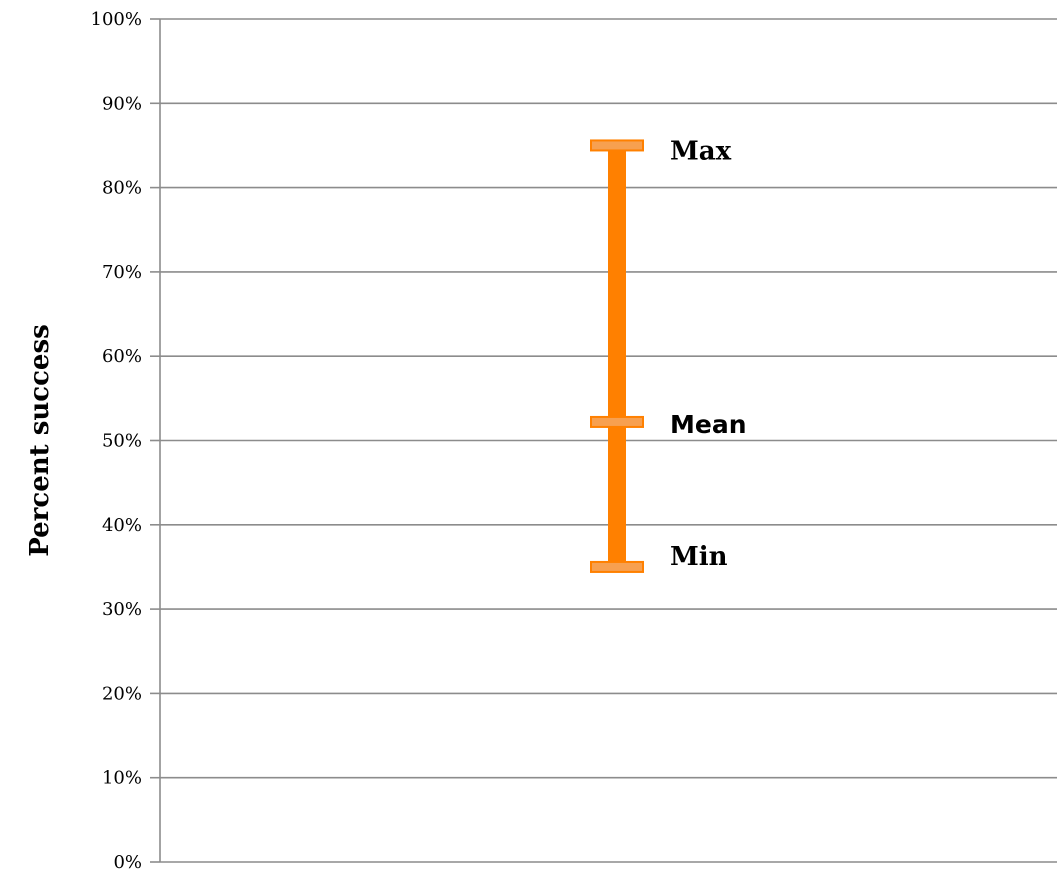 This screenshot has height=880, width=1057. I want to click on mean-annotation: Mean, so click(708, 424).